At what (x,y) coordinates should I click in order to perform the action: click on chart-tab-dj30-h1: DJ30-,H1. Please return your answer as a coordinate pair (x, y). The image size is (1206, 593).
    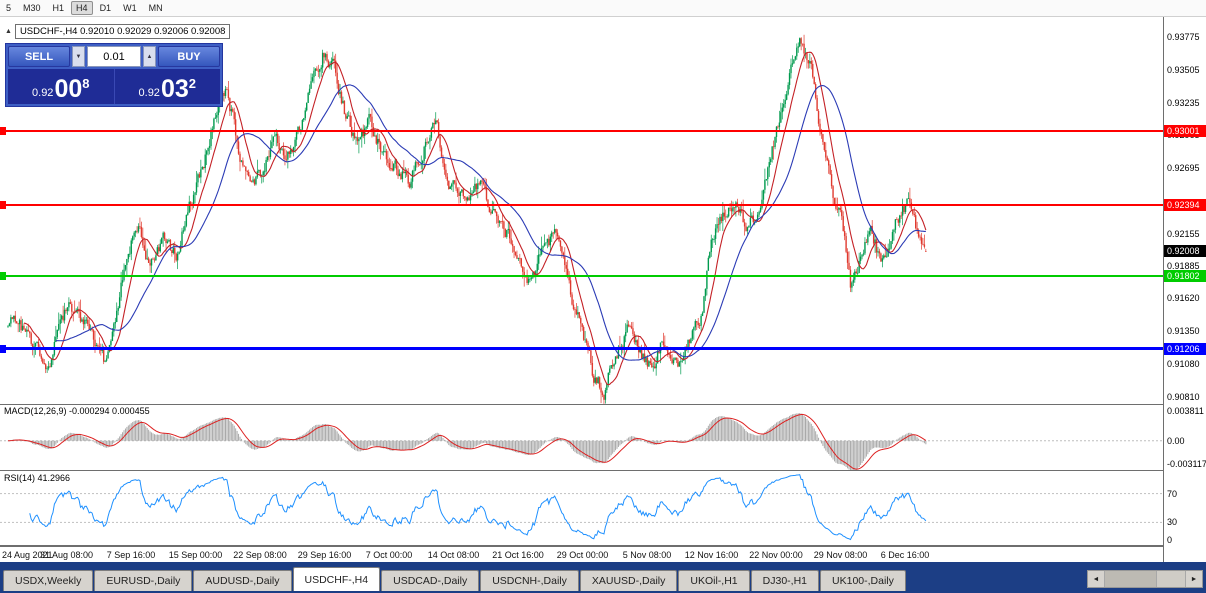
    Looking at the image, I should click on (785, 580).